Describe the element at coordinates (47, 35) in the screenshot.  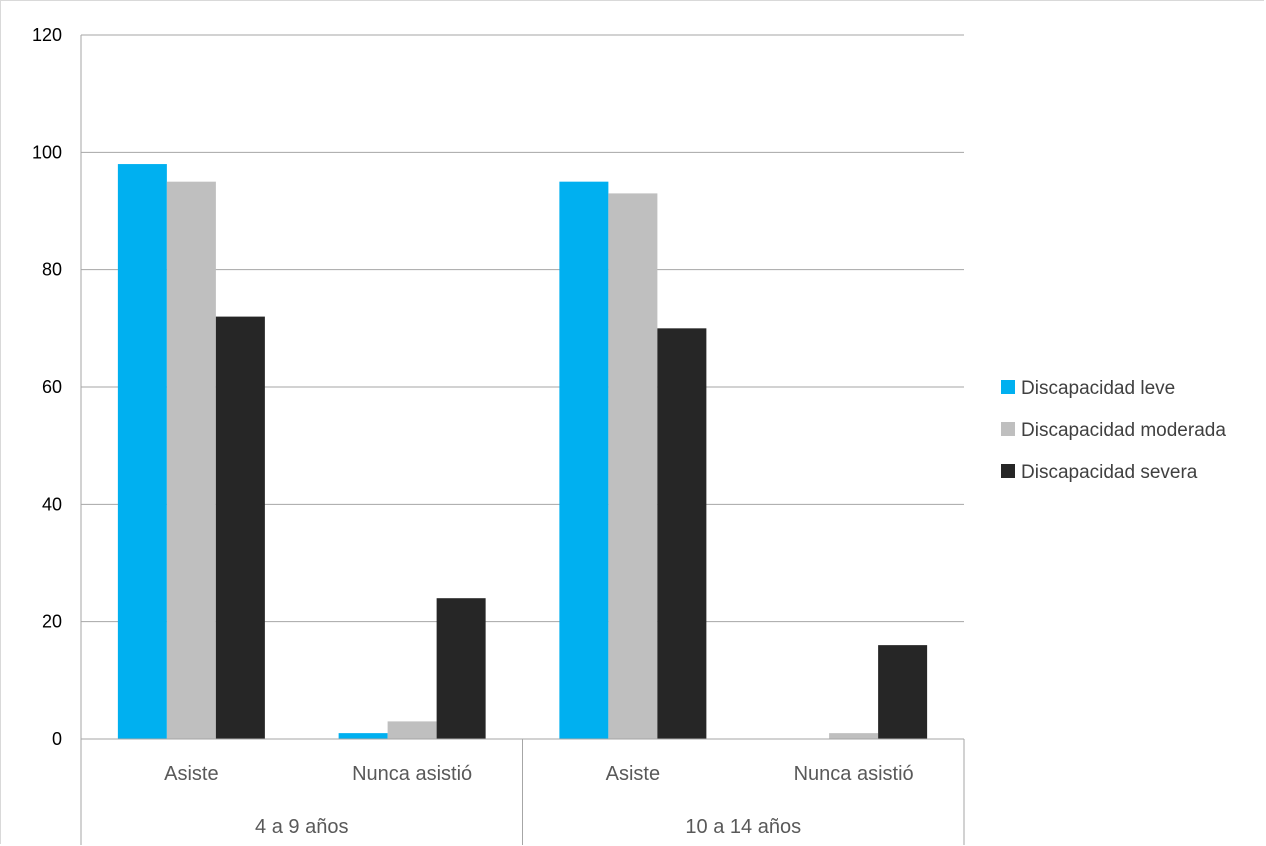
I see `y-tick-label: 120` at that location.